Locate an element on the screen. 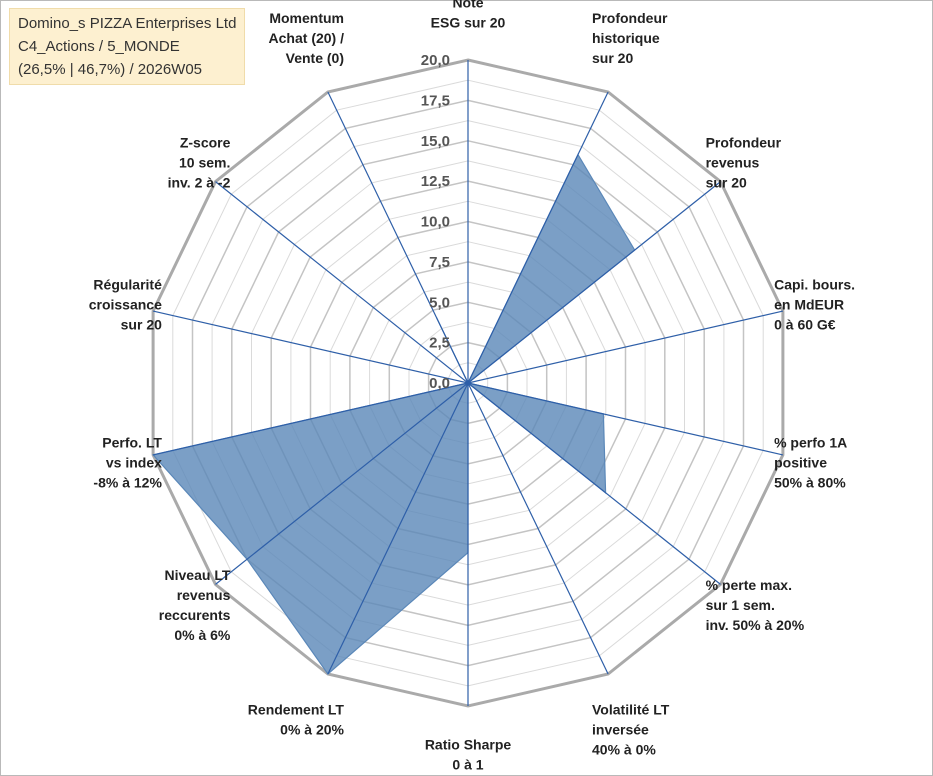  title-line-company: Domino_s PIZZA Enterprises Ltd is located at coordinates (127, 23).